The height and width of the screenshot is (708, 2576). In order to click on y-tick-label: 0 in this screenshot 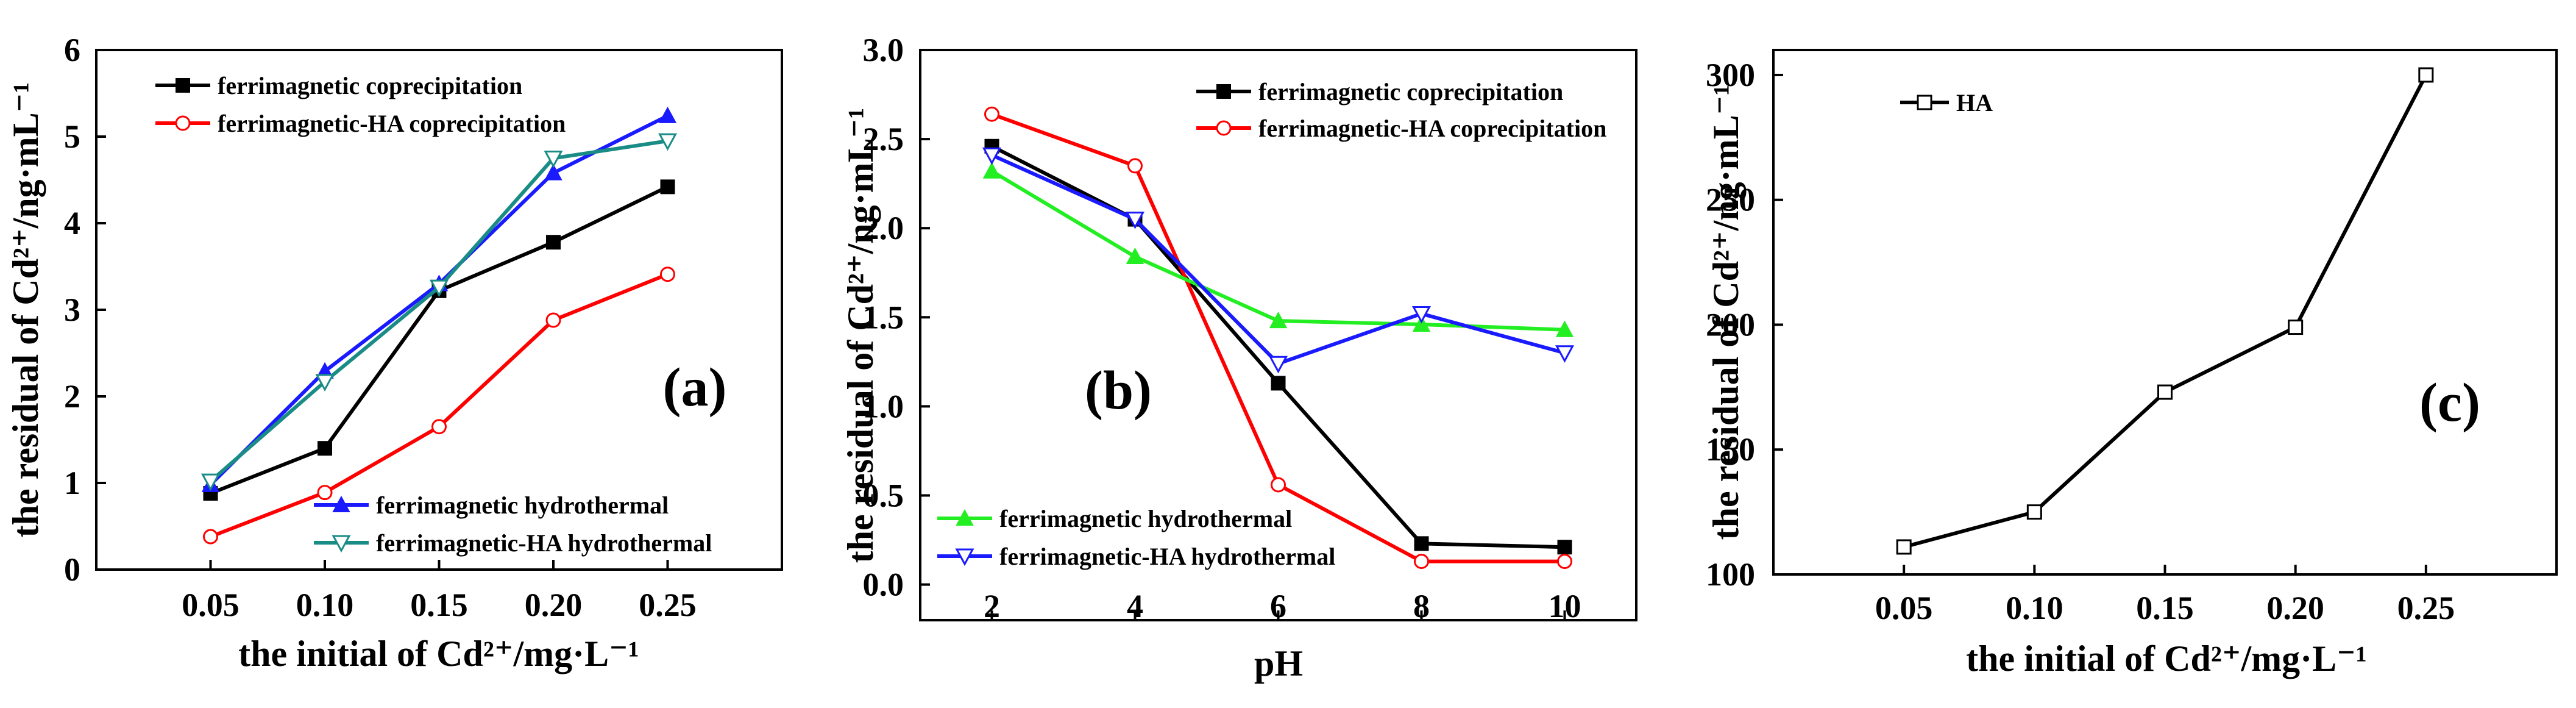, I will do `click(72, 570)`.